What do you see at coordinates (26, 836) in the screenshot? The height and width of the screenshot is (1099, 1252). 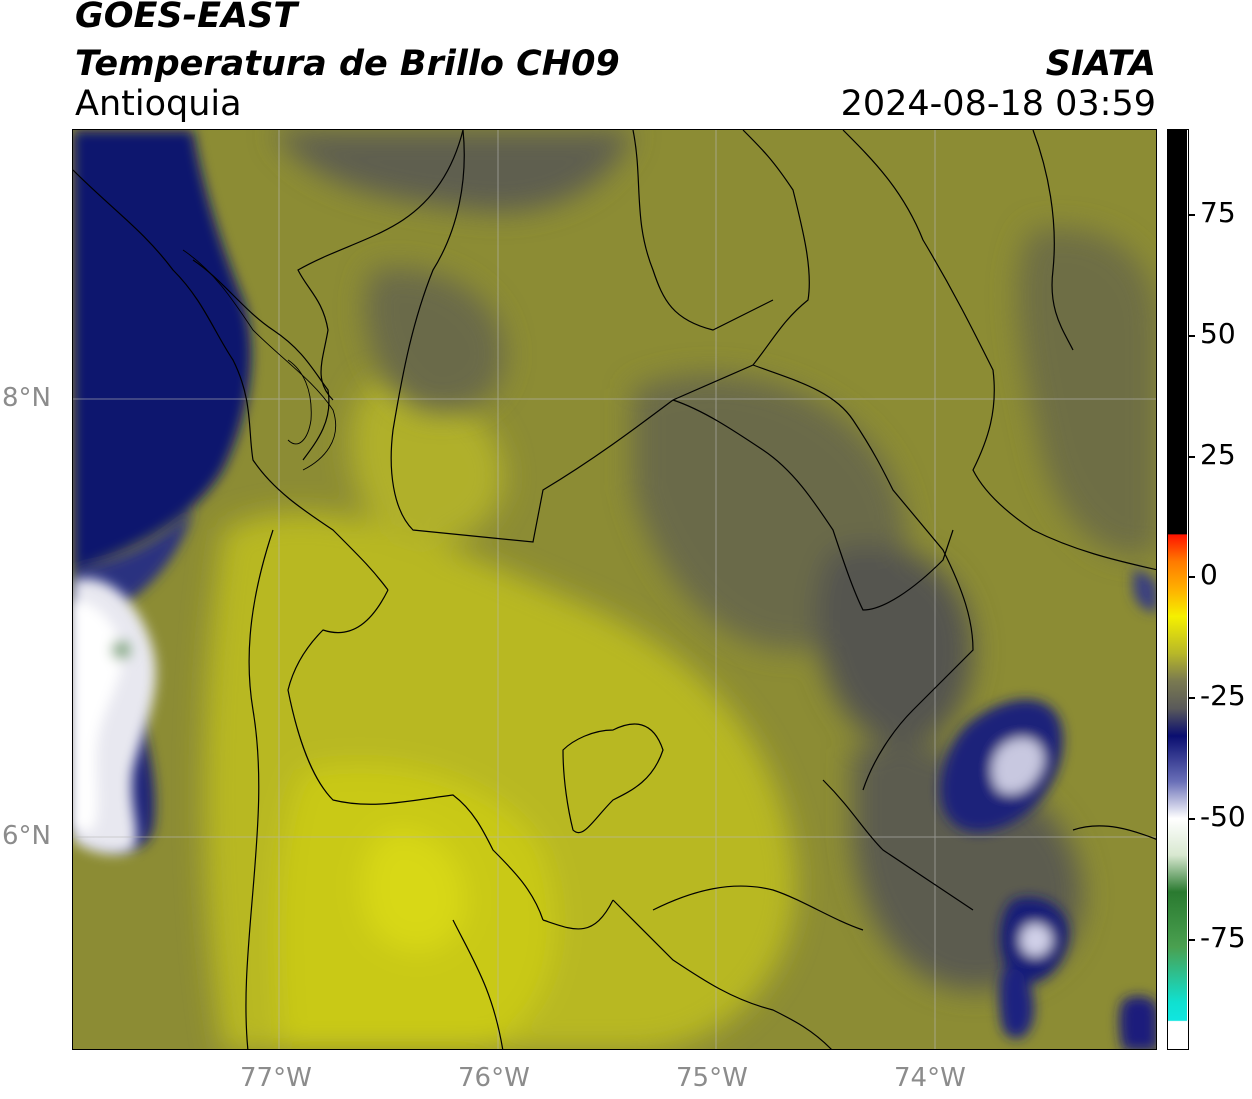 I see `lat-label-6n: 6°N` at bounding box center [26, 836].